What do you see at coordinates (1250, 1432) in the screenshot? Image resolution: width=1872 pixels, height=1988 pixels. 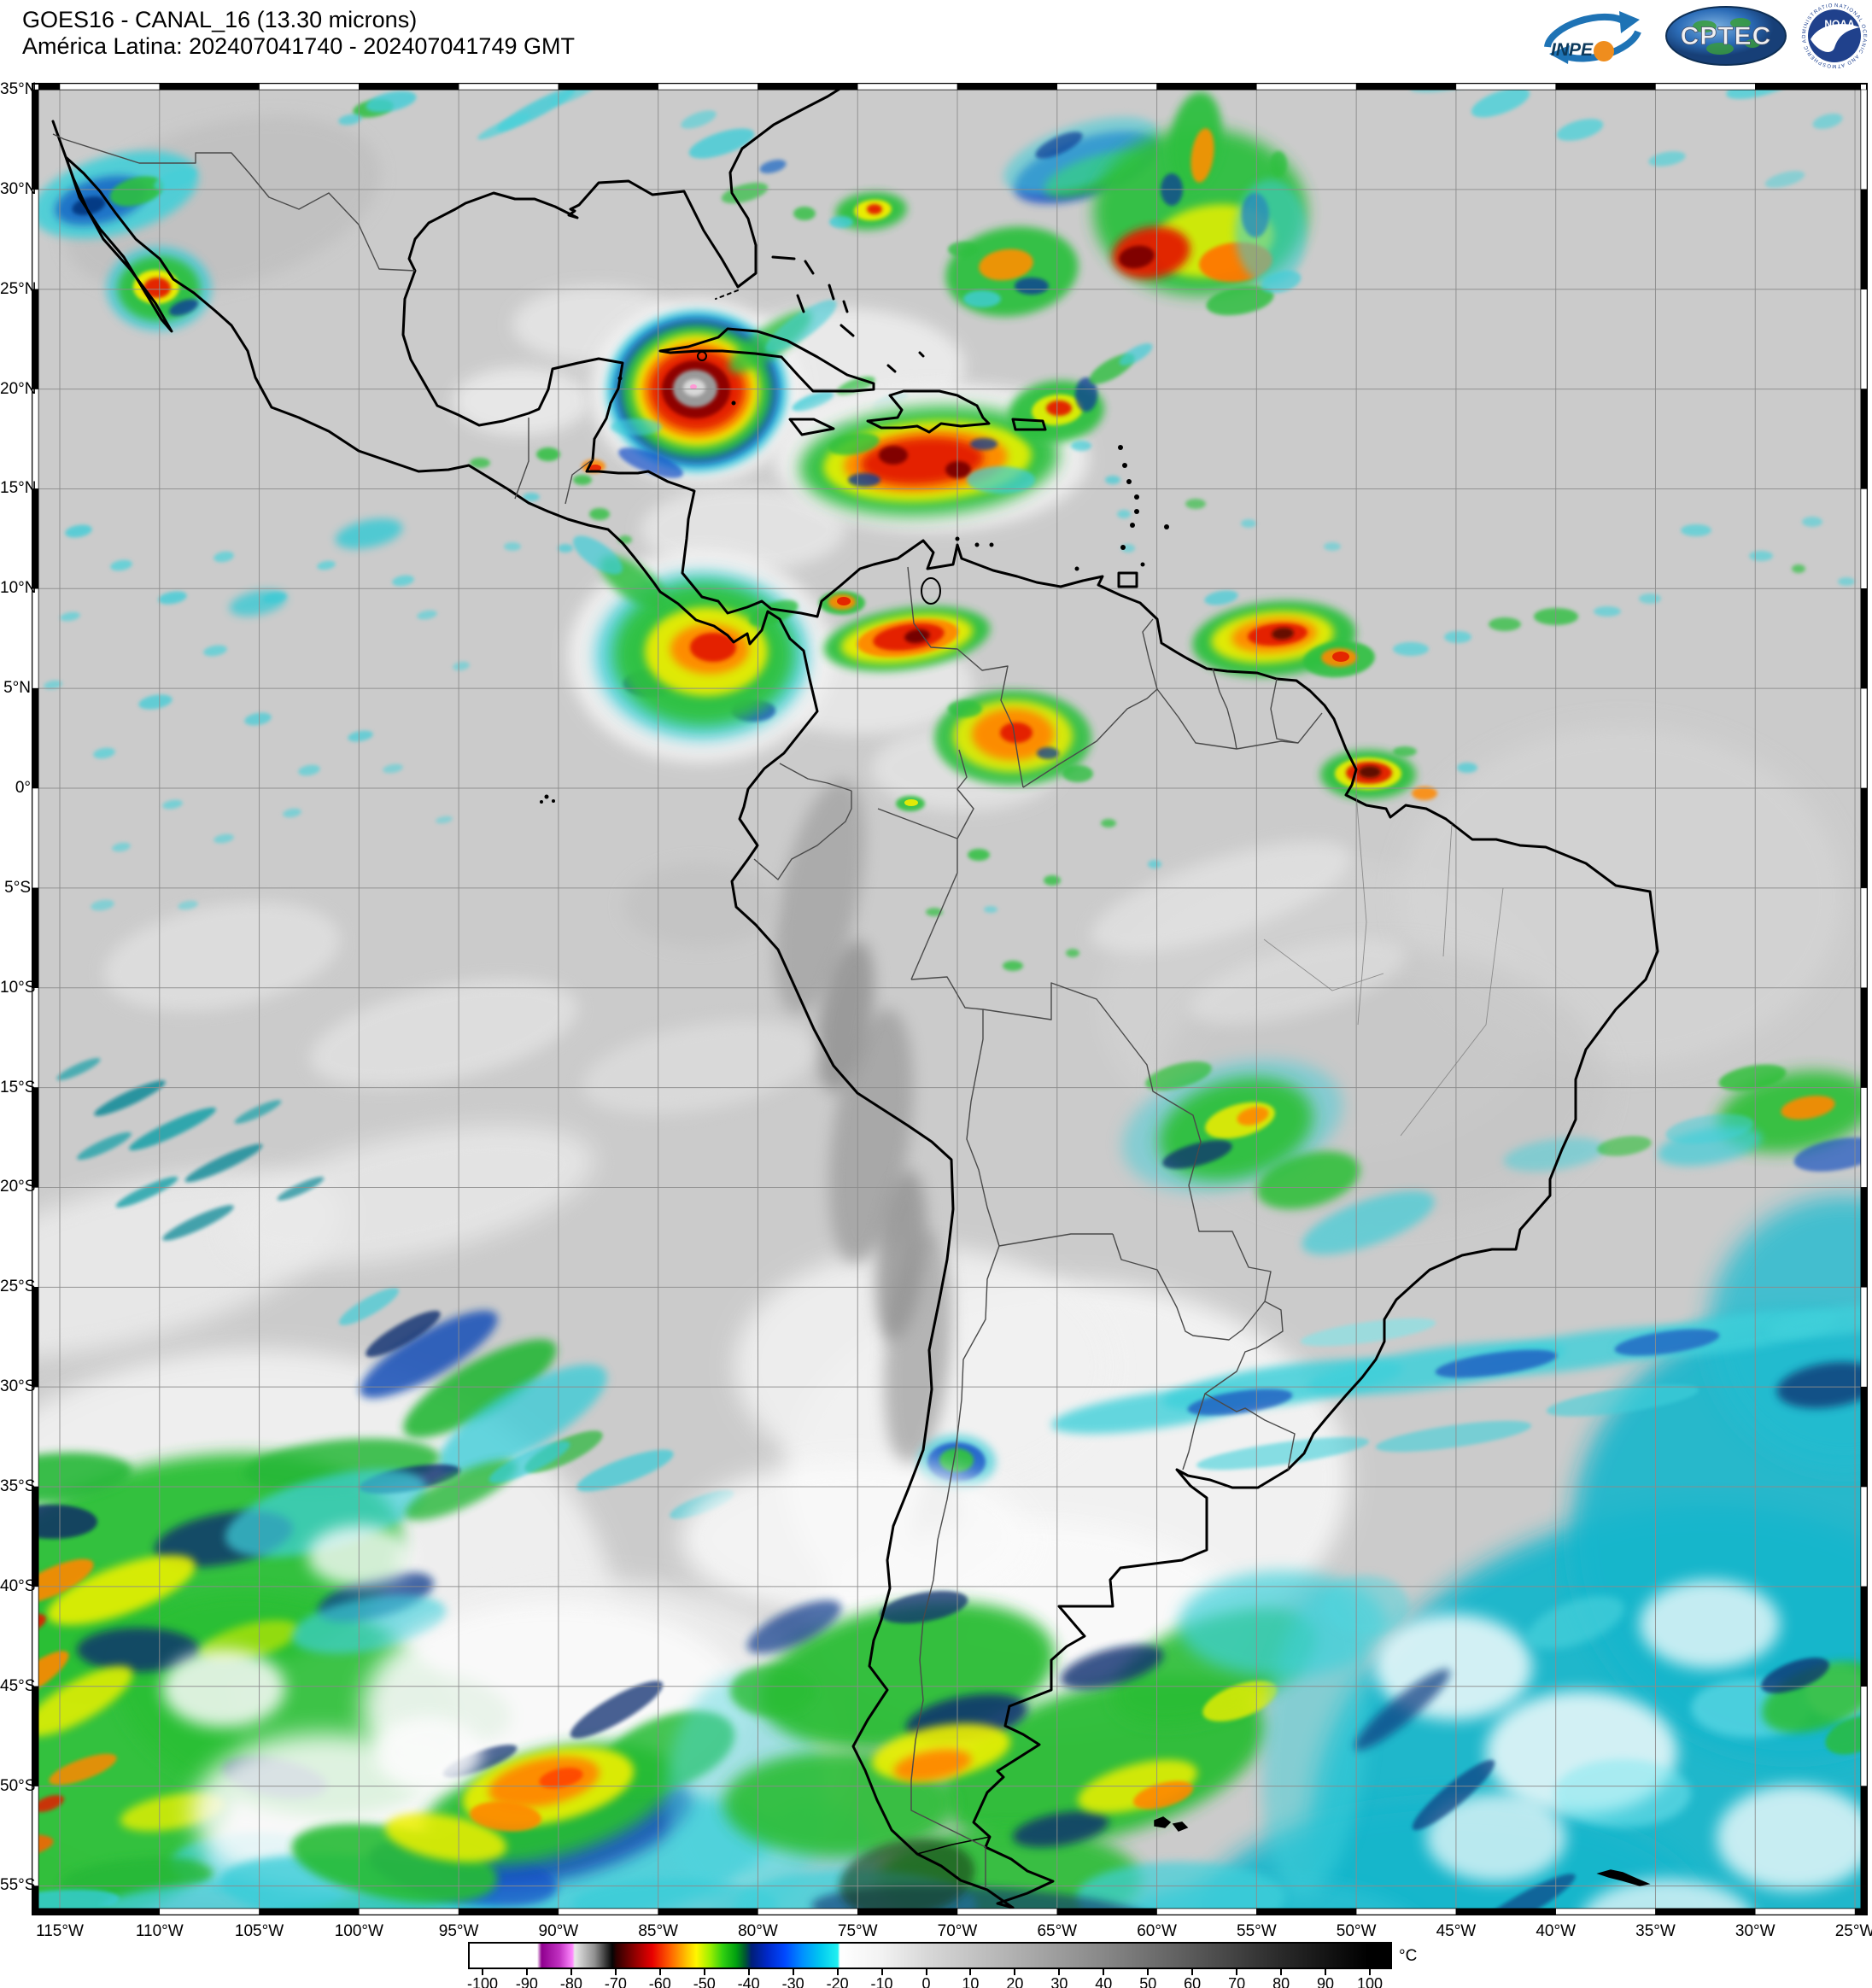 I see `border-uruguay-brazil` at bounding box center [1250, 1432].